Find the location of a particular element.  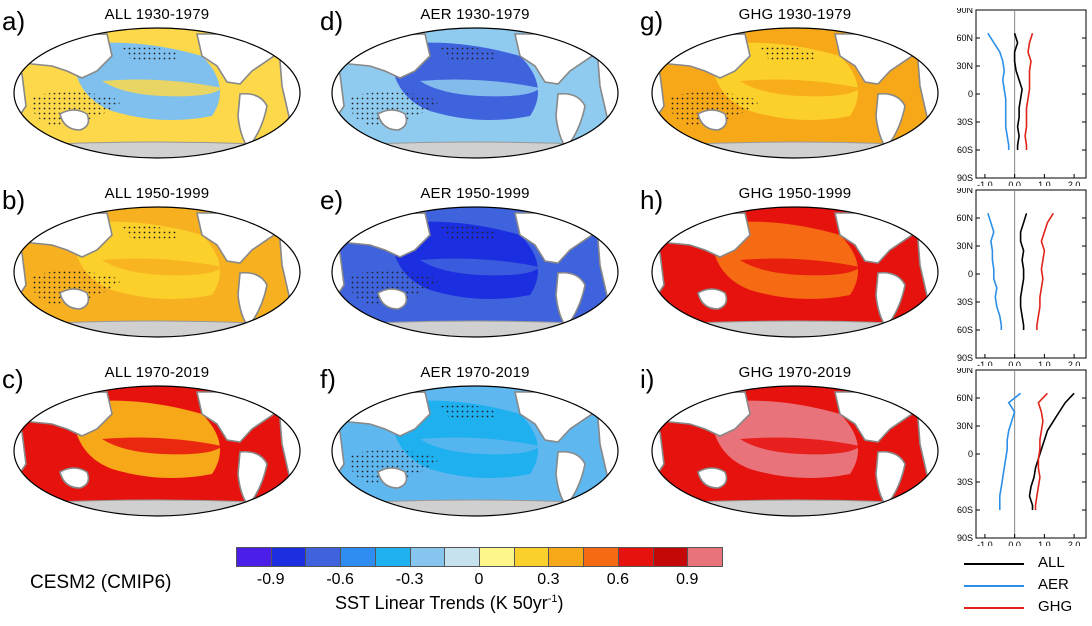

panel-h: h) GHG 1950-1999 is located at coordinates (790, 261).